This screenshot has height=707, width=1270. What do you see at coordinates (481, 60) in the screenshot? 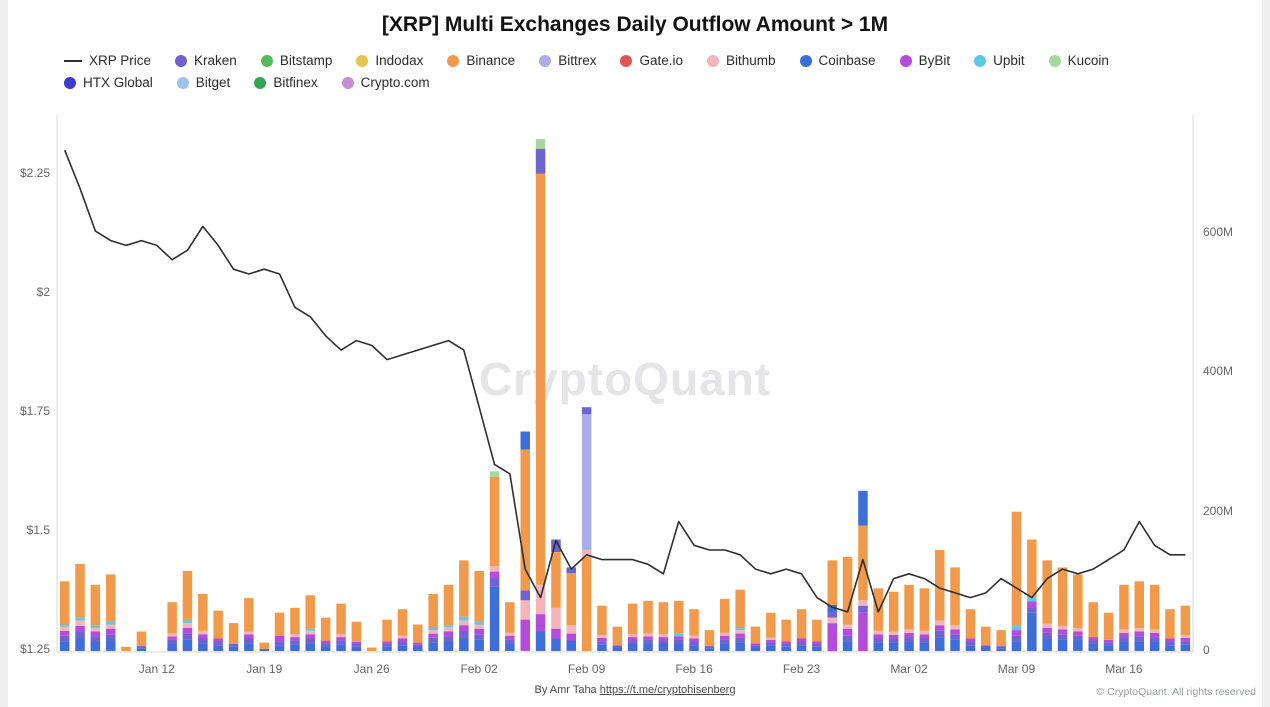
I see `legend-item-binance: Binance` at bounding box center [481, 60].